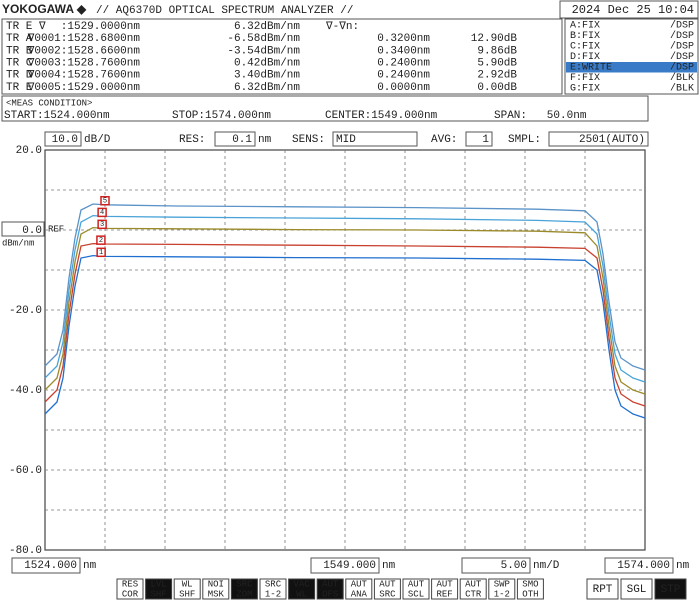 This screenshot has height=600, width=700. Describe the element at coordinates (585, 78) in the screenshot. I see `trace-state: F:FIX` at that location.